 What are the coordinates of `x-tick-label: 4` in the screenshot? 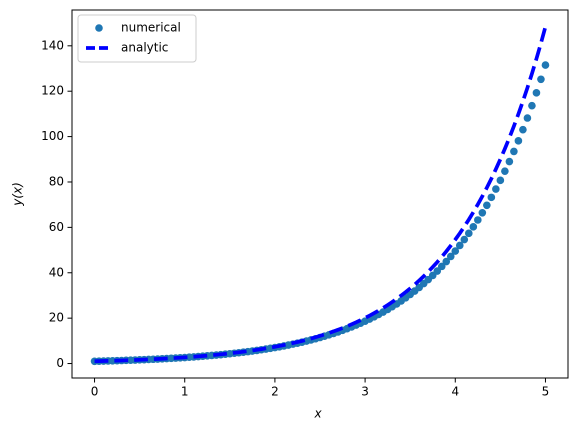 It's located at (455, 392).